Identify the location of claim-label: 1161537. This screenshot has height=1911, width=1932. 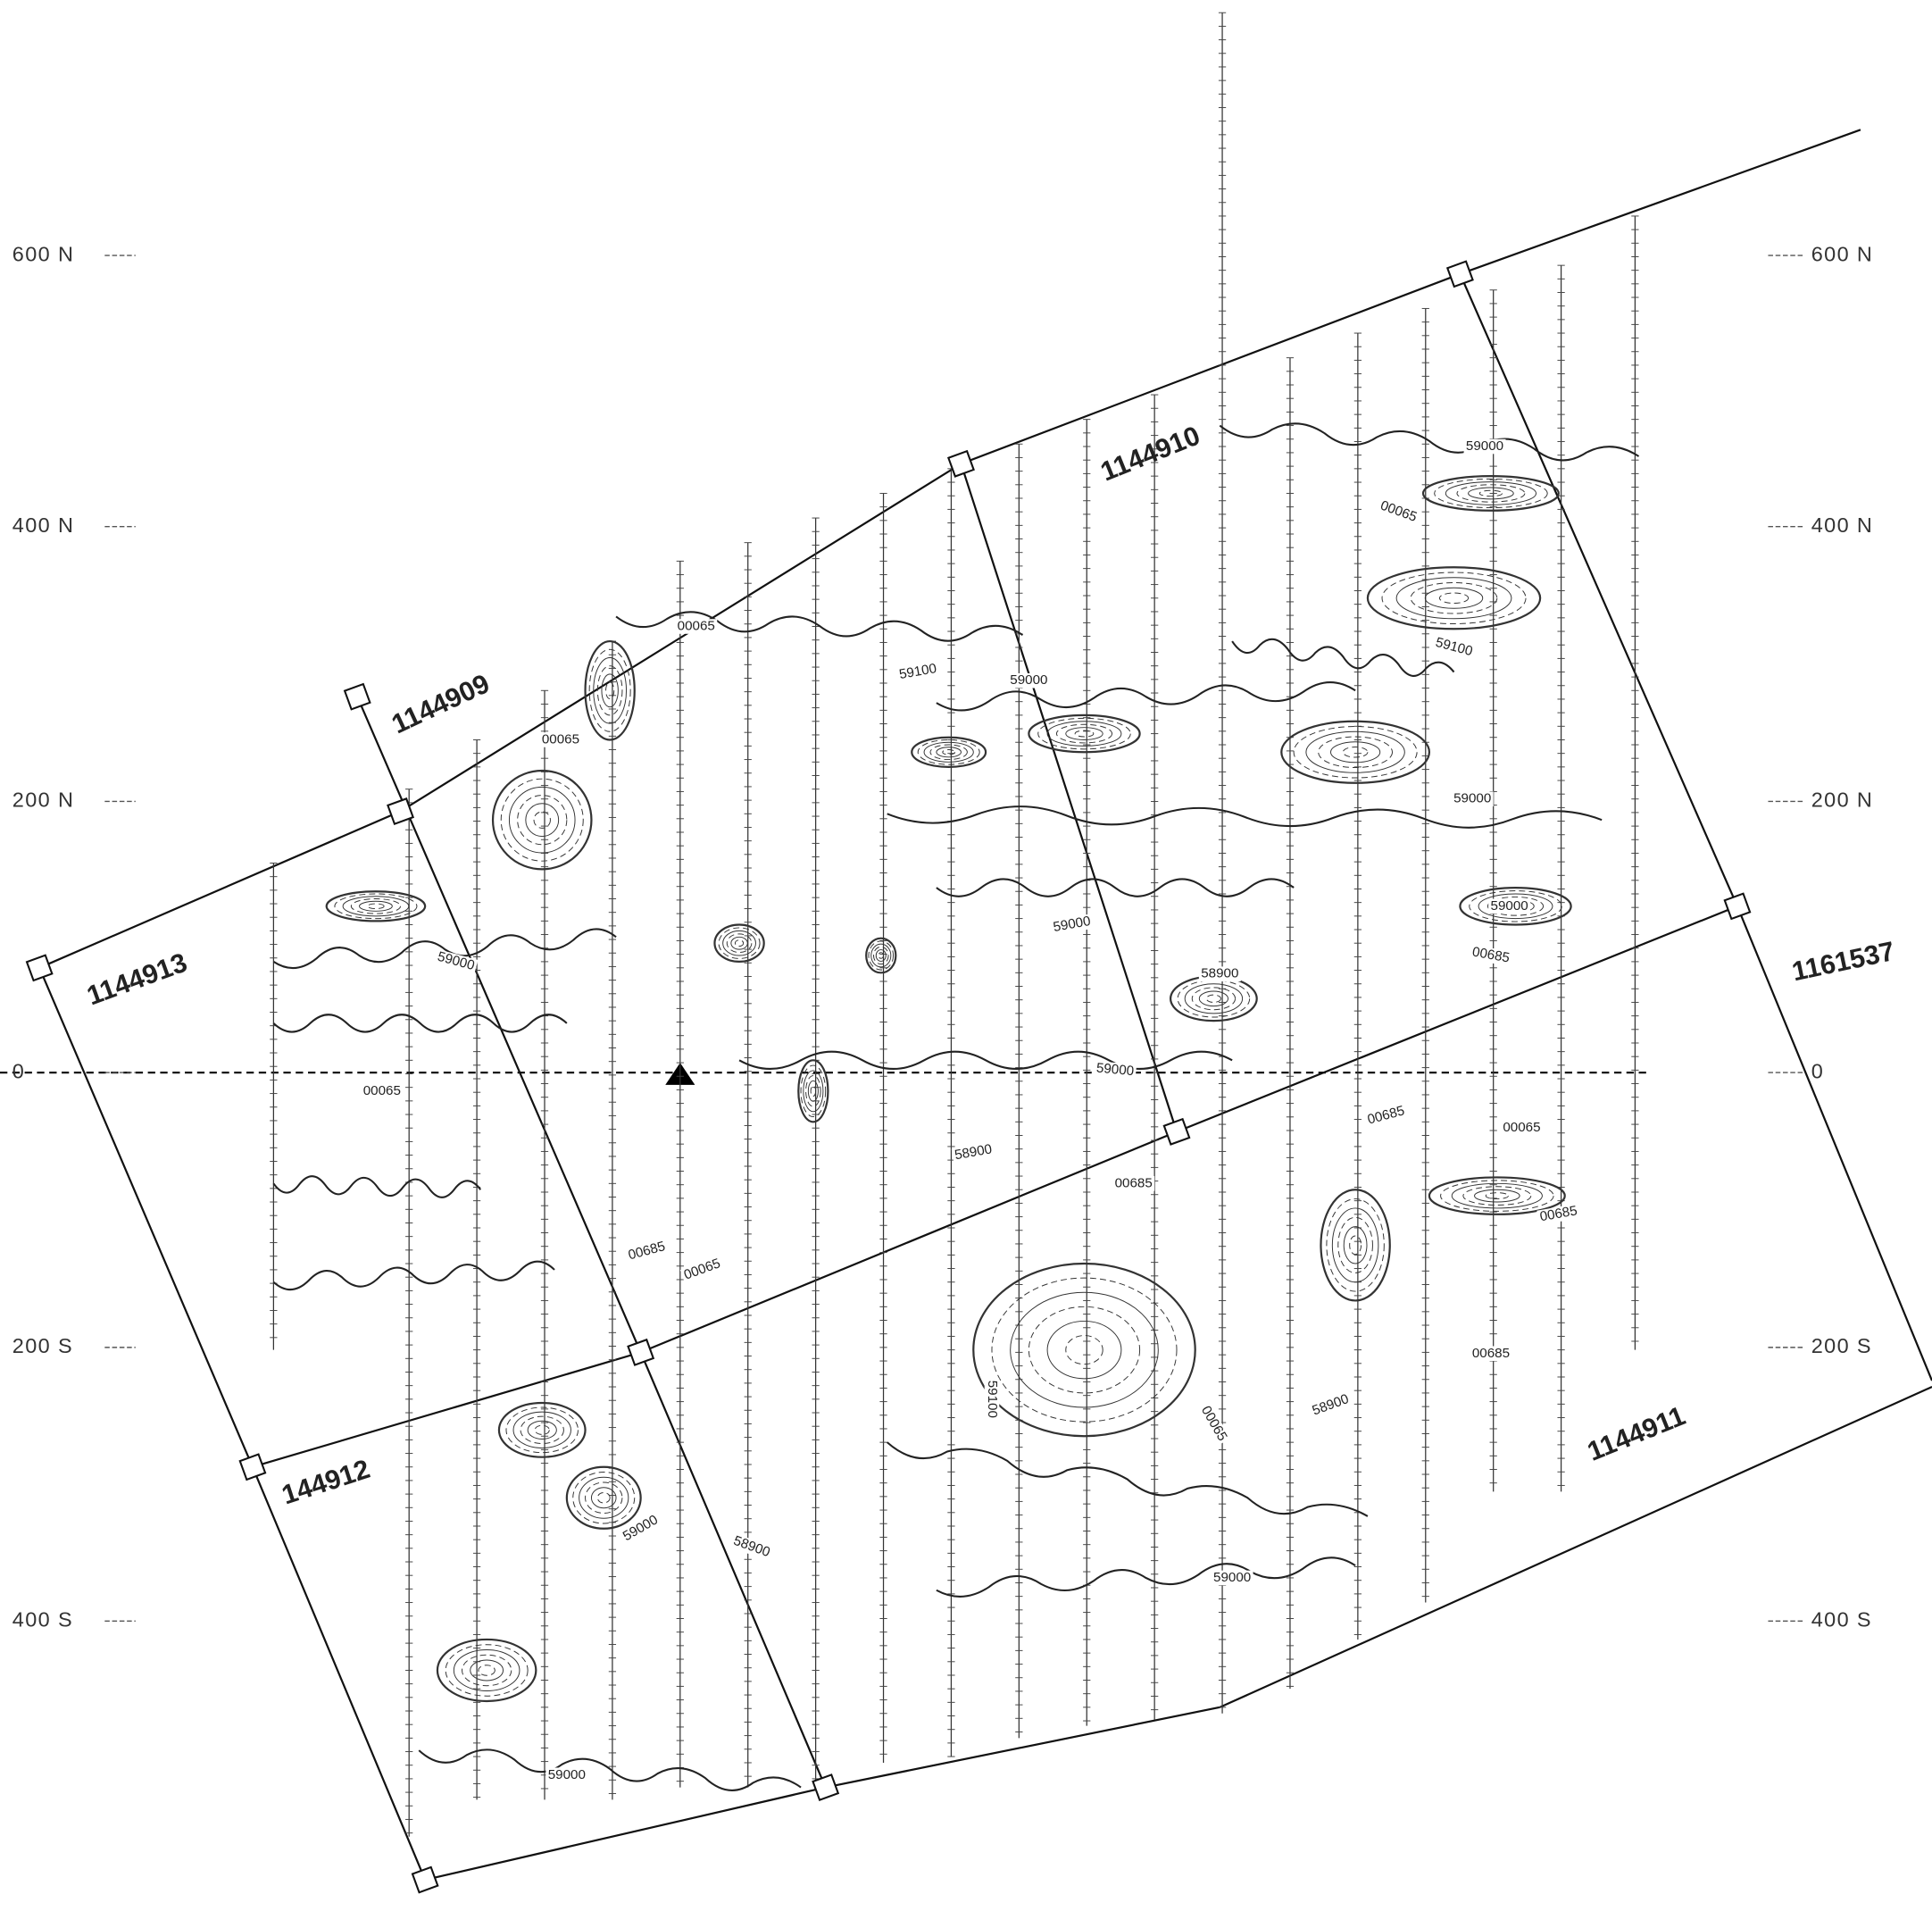
(1843, 963).